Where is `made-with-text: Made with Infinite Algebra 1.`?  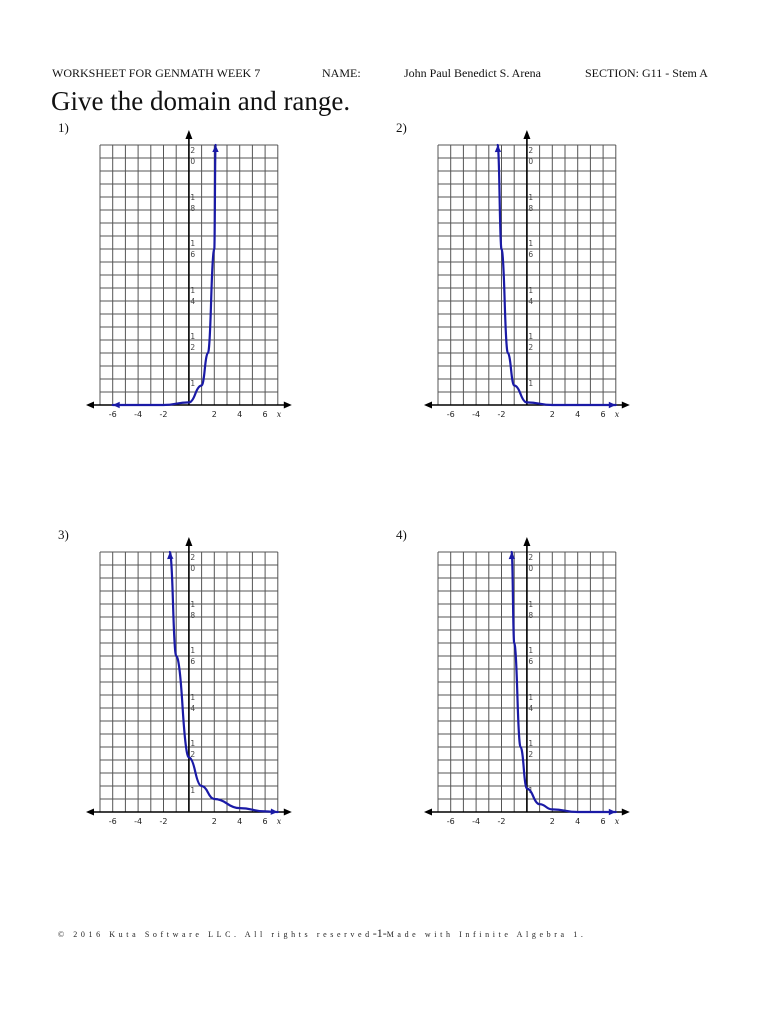
made-with-text: Made with Infinite Algebra 1. is located at coordinates (486, 934).